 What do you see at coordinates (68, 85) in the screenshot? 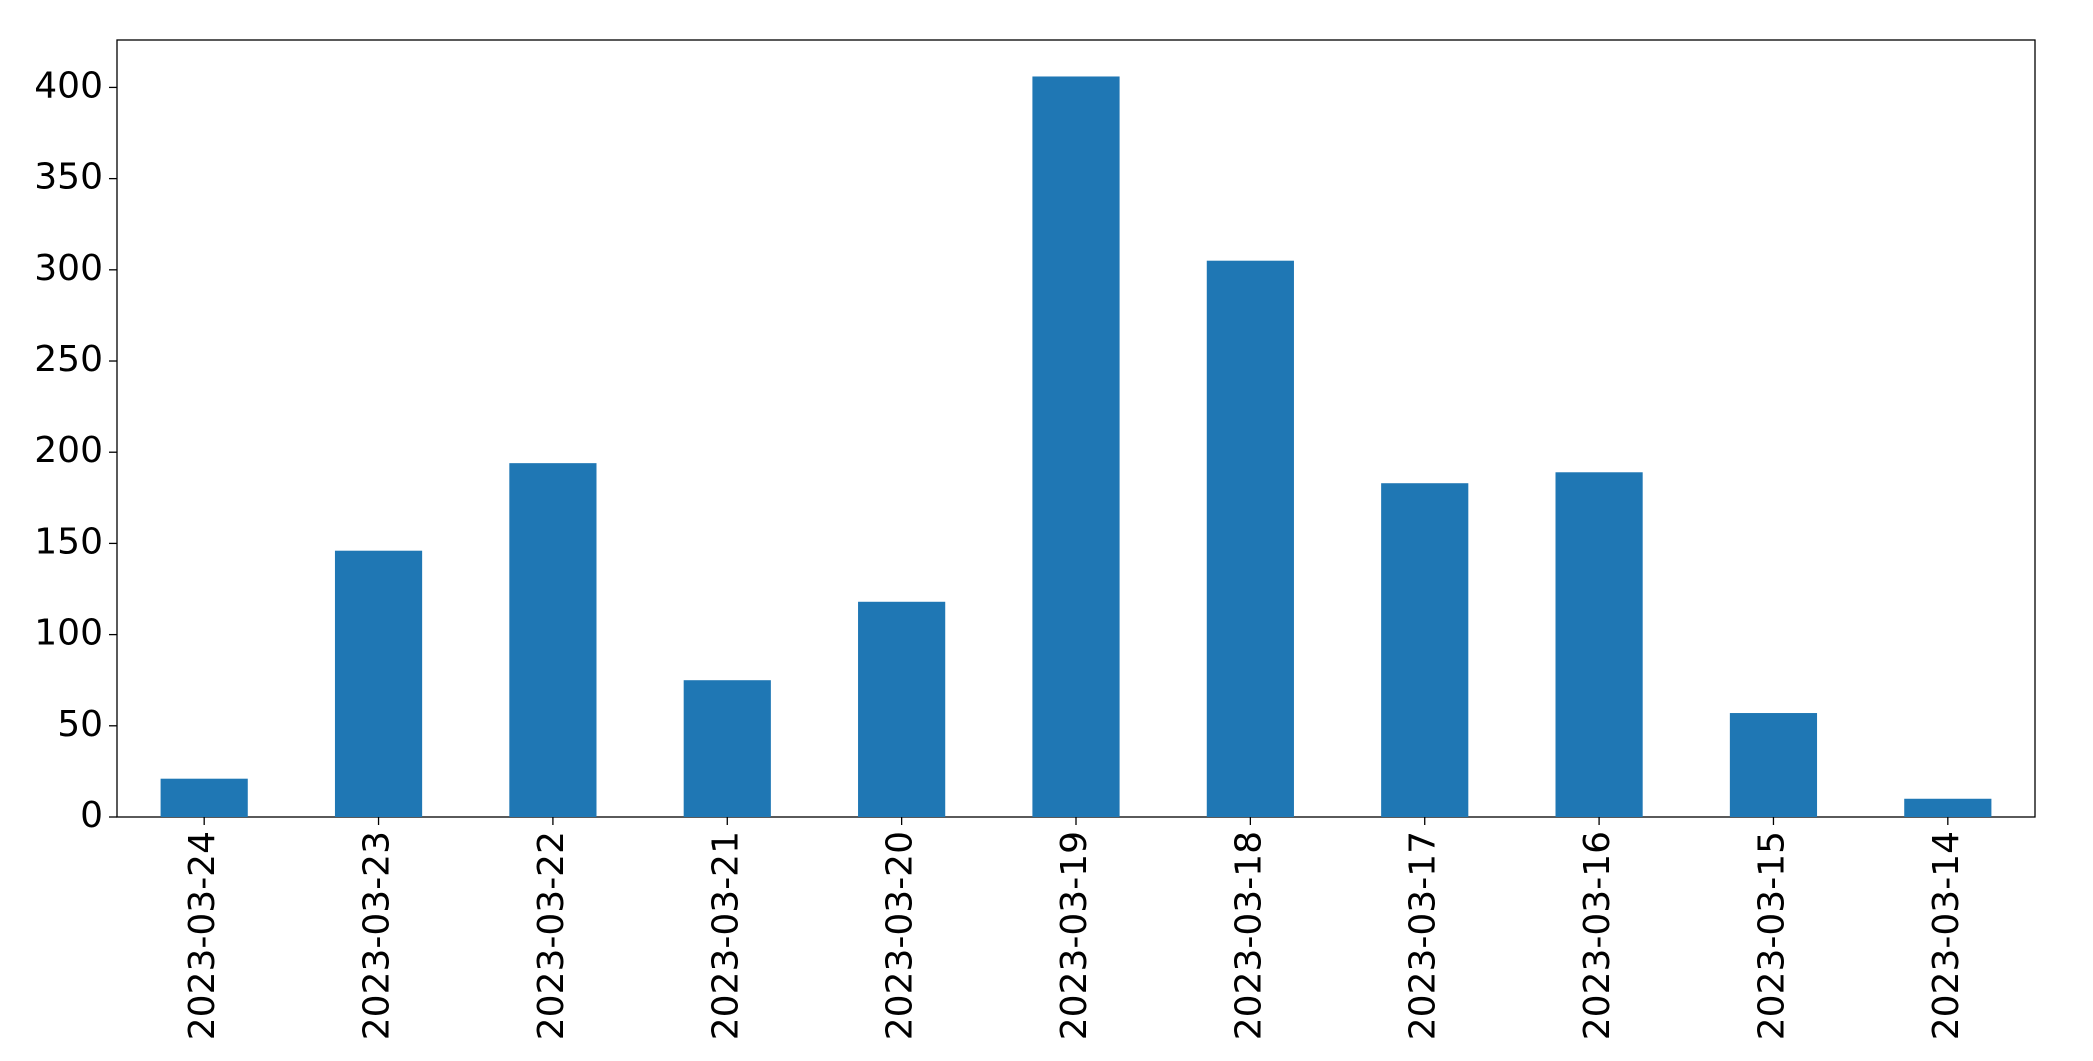
I see `y-tick-label: 400` at bounding box center [68, 85].